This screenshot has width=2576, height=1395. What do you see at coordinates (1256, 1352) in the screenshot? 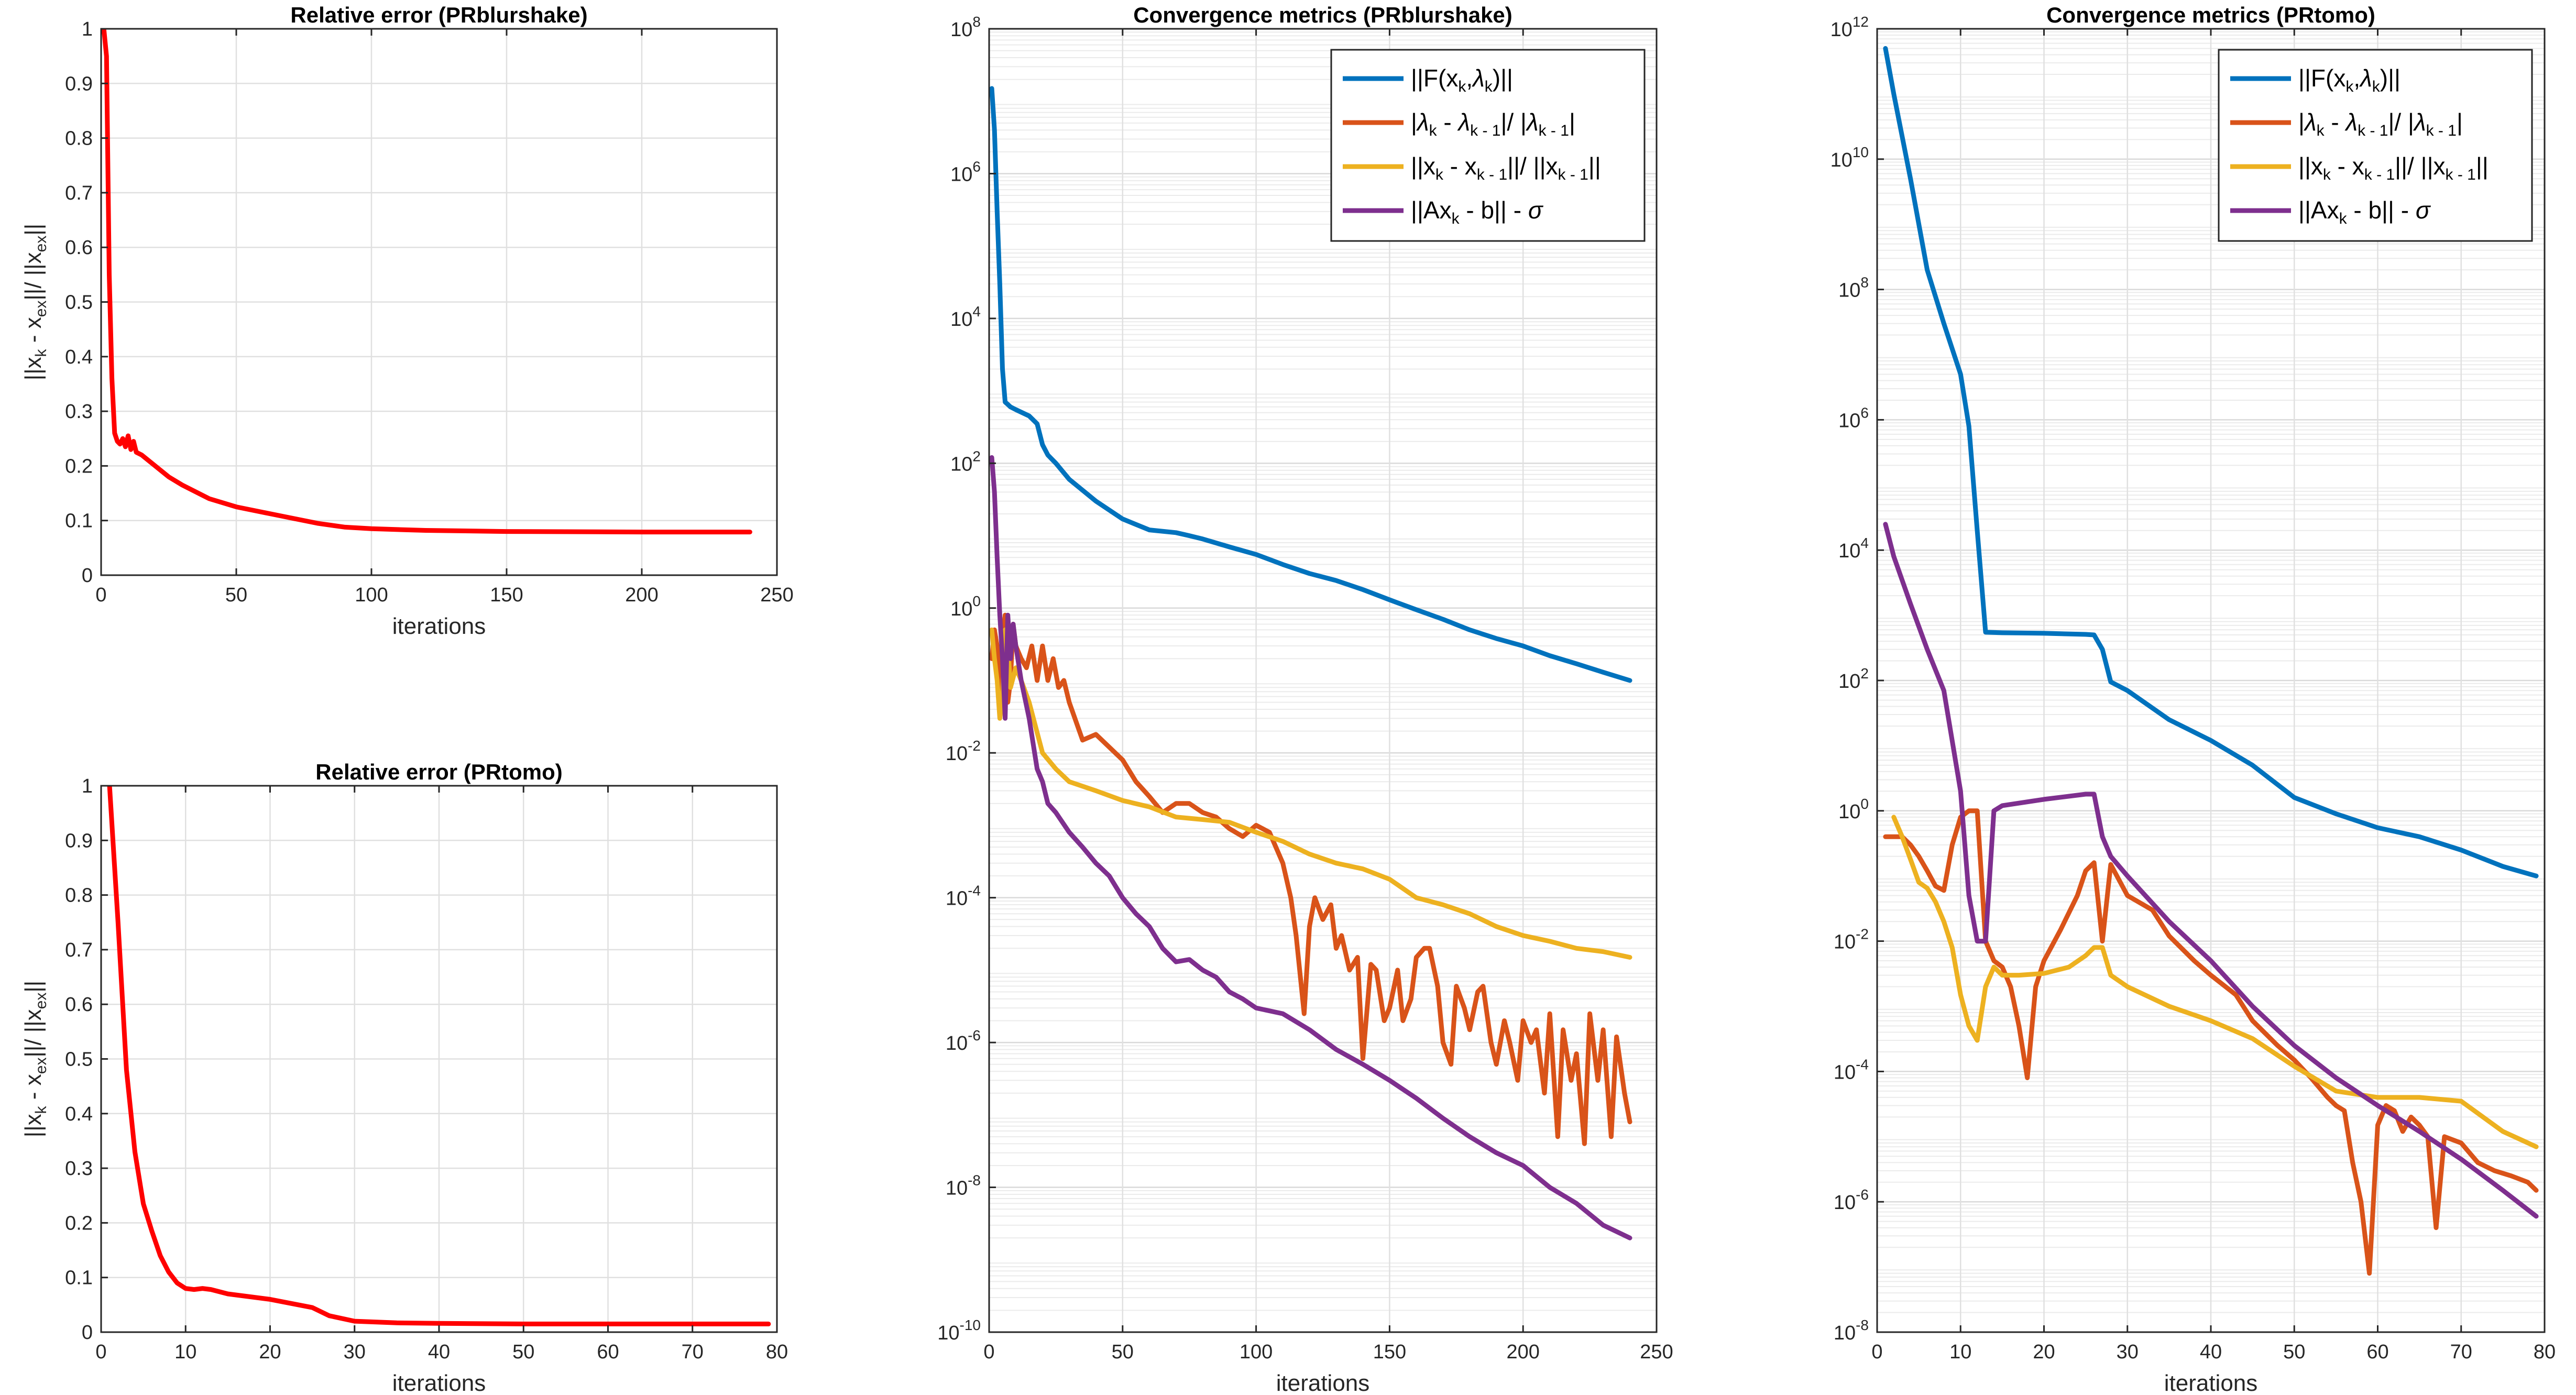
I see `x-tick-label: 100` at bounding box center [1256, 1352].